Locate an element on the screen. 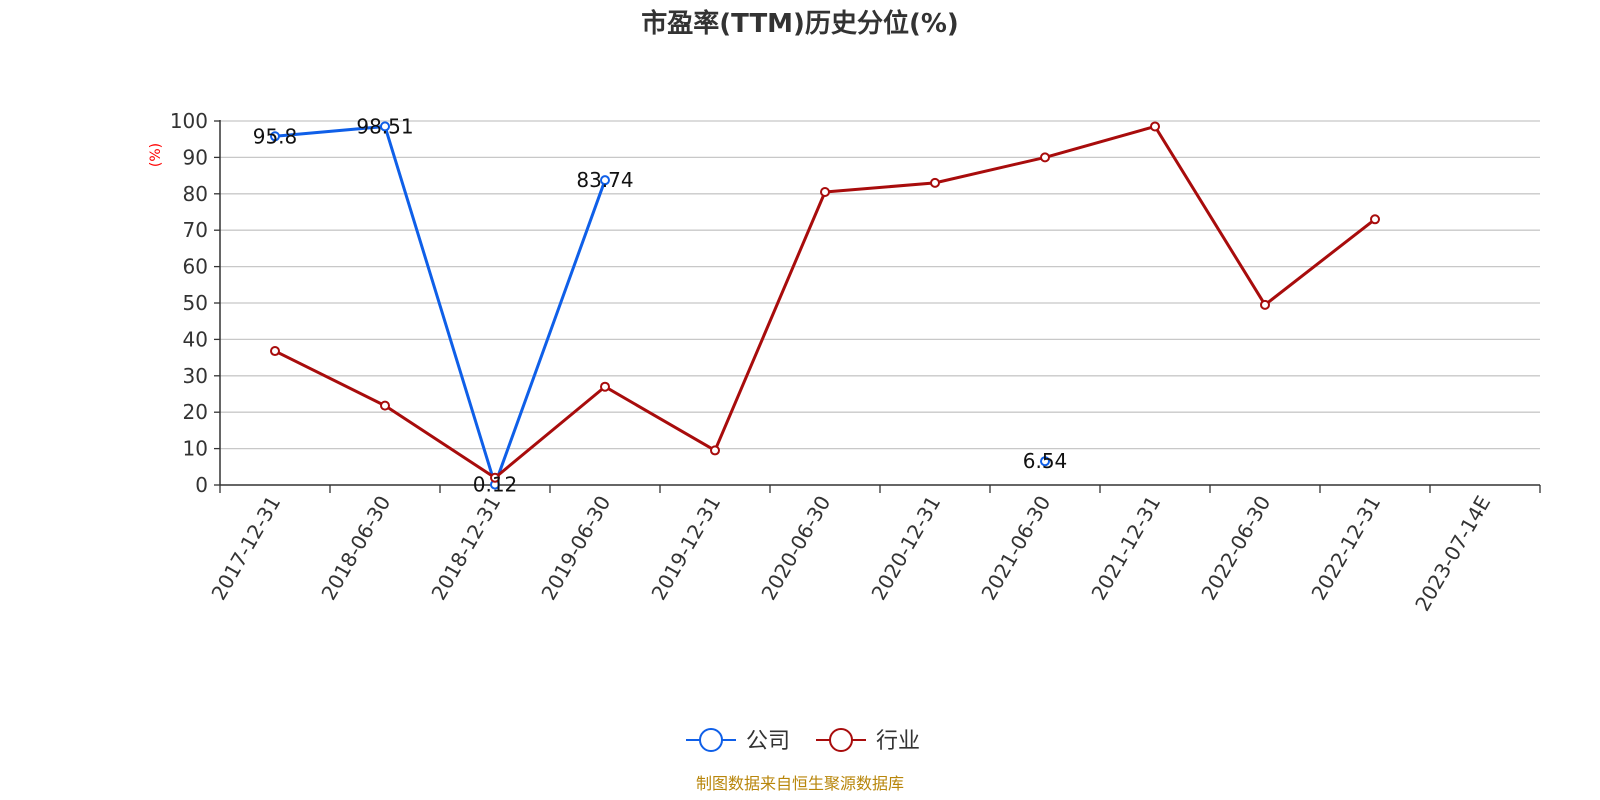  y-tick-label: 60 is located at coordinates (195, 267).